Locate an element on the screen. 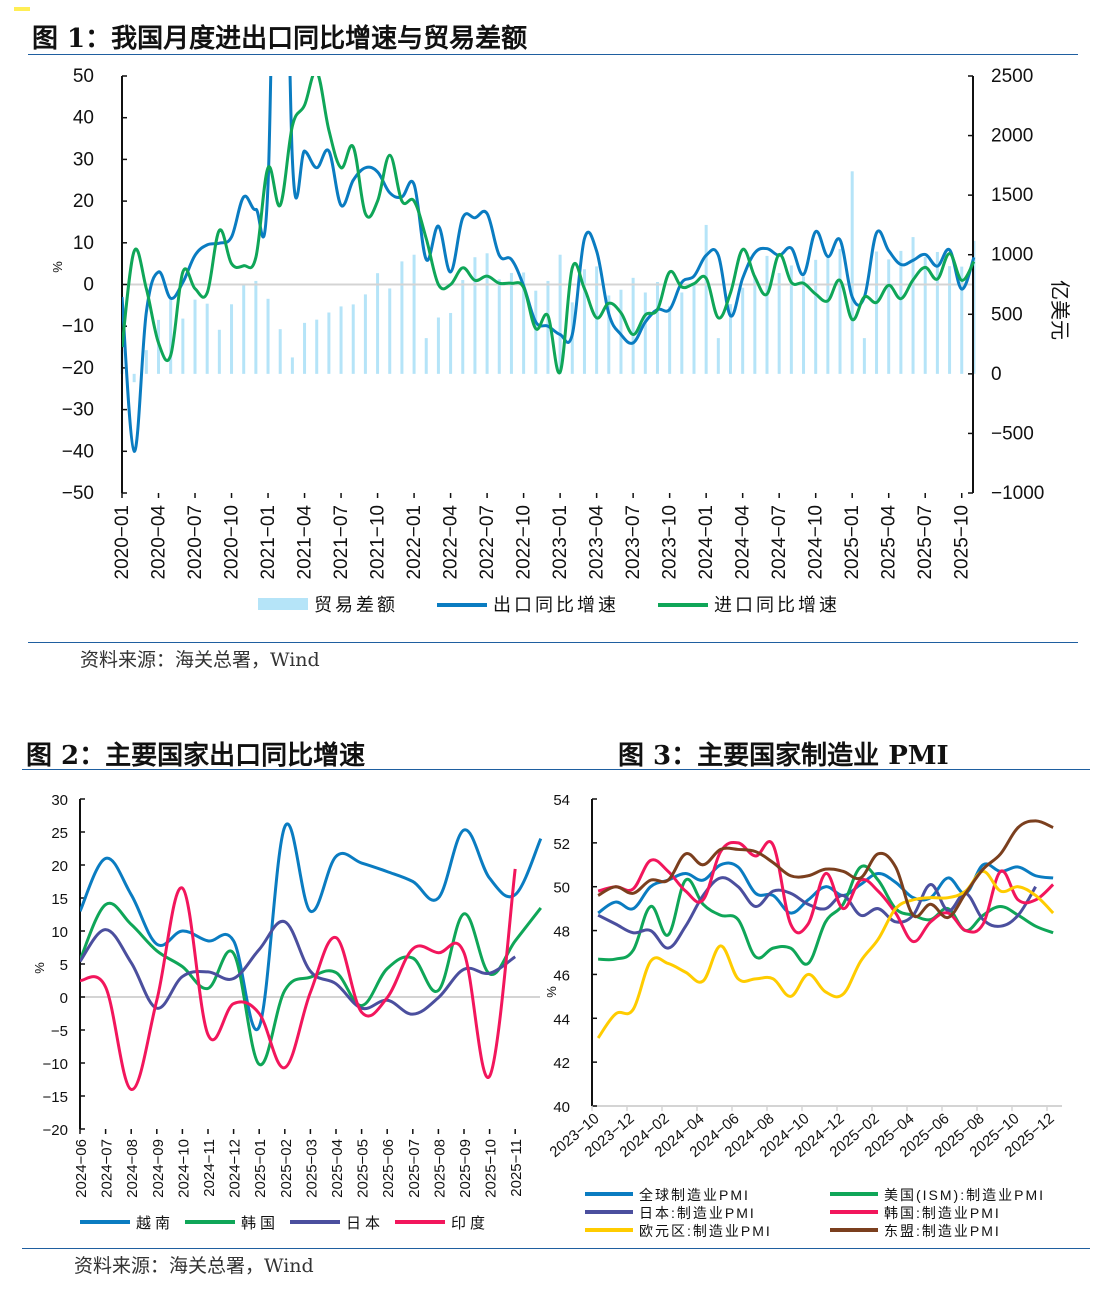 The width and height of the screenshot is (1098, 1302). legend-label: 日本 is located at coordinates (365, 1223).